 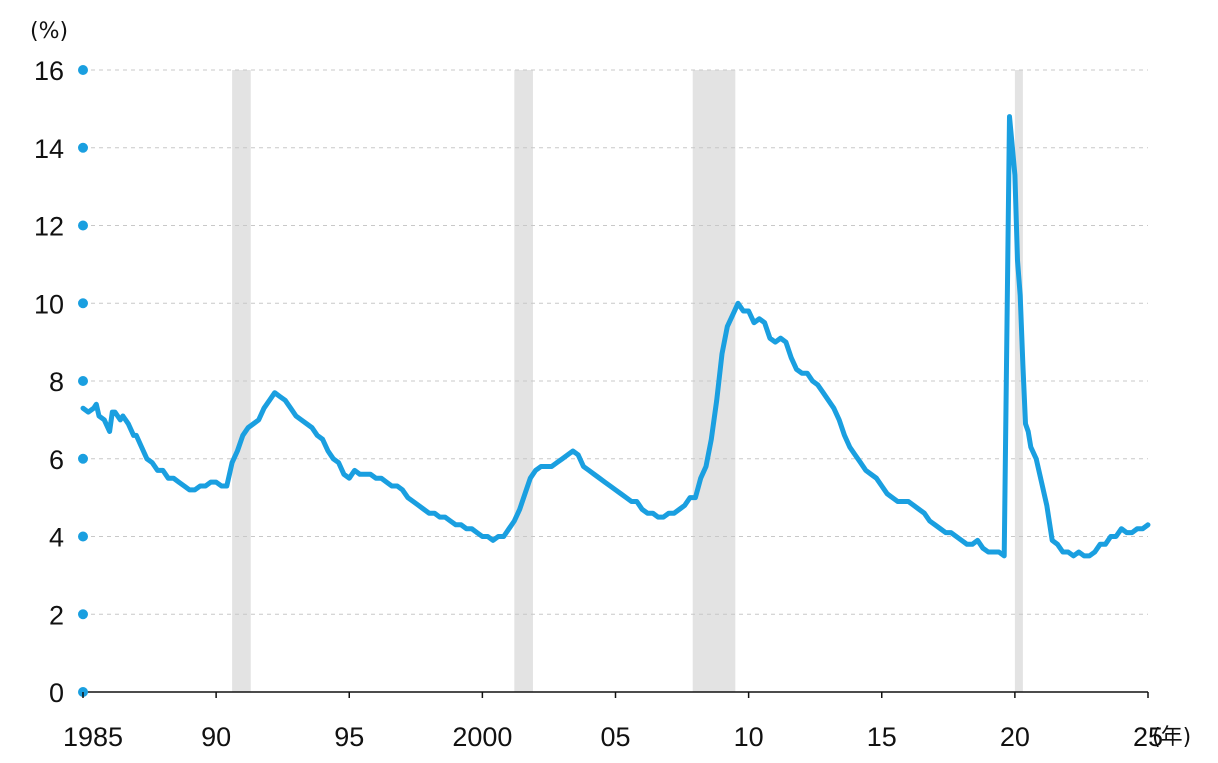 I want to click on x-tick-label: 25, so click(x=1148, y=737).